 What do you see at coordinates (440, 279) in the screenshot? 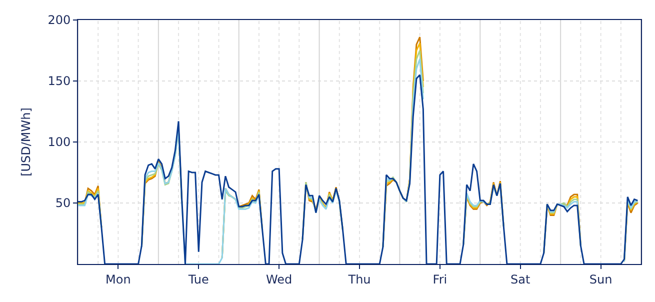
I see `x-tick-label: Fri` at bounding box center [440, 279].